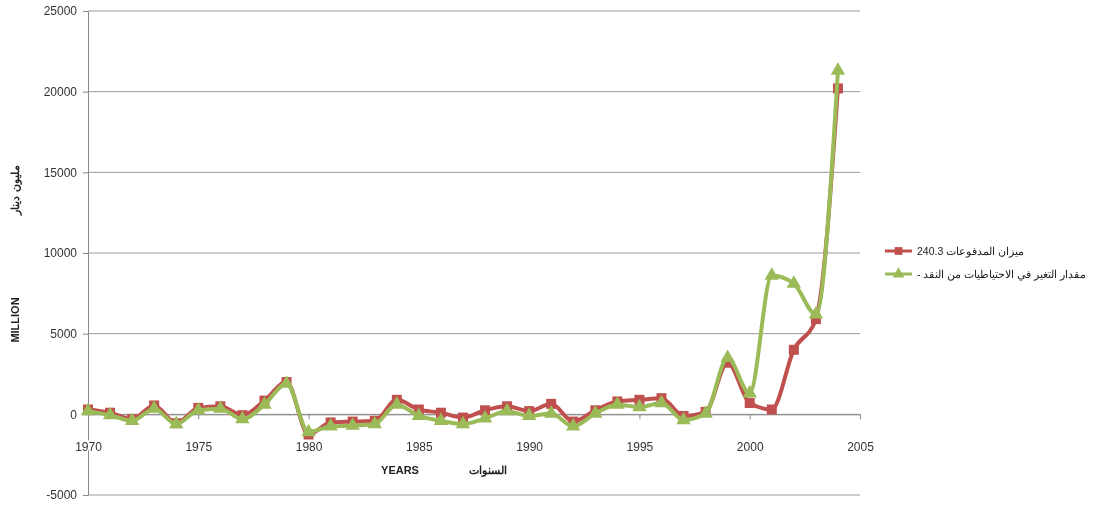 The image size is (1109, 510). I want to click on y-tick-label: -5000, so click(62, 495).